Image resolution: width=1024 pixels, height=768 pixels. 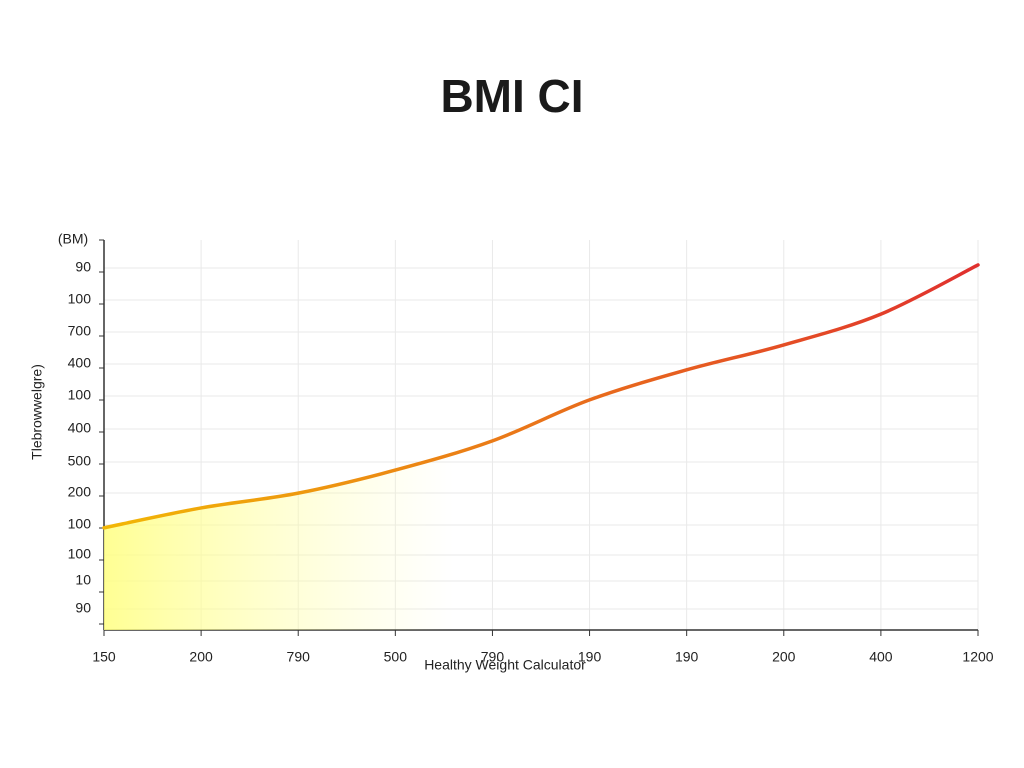 I want to click on y-tick-label: 200, so click(x=80, y=492).